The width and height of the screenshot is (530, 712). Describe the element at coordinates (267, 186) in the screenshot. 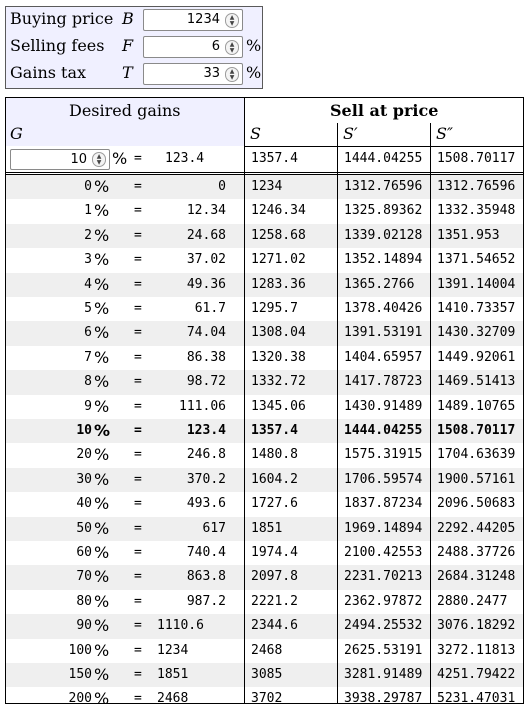

I see `s-cell: 1234` at that location.